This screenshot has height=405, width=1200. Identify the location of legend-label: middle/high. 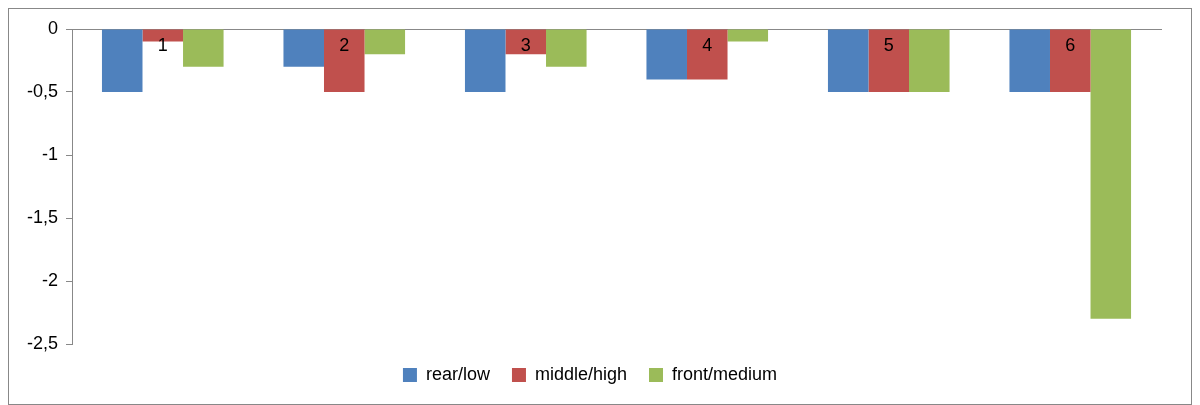
(581, 373).